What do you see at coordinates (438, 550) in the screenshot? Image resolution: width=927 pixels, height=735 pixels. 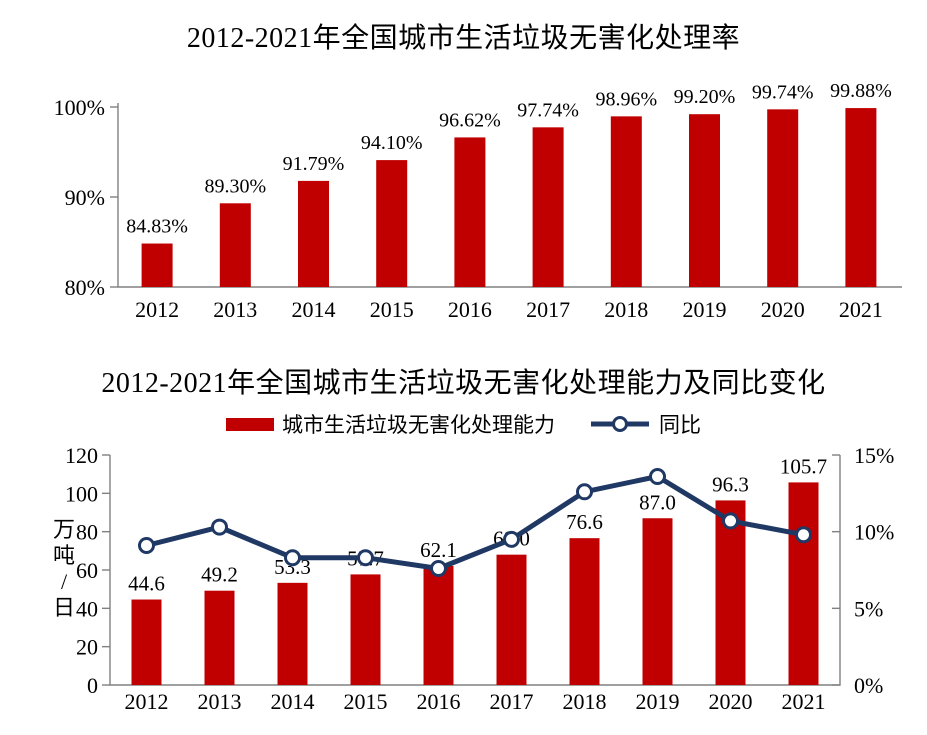 I see `capacity-data-label: 62.1` at bounding box center [438, 550].